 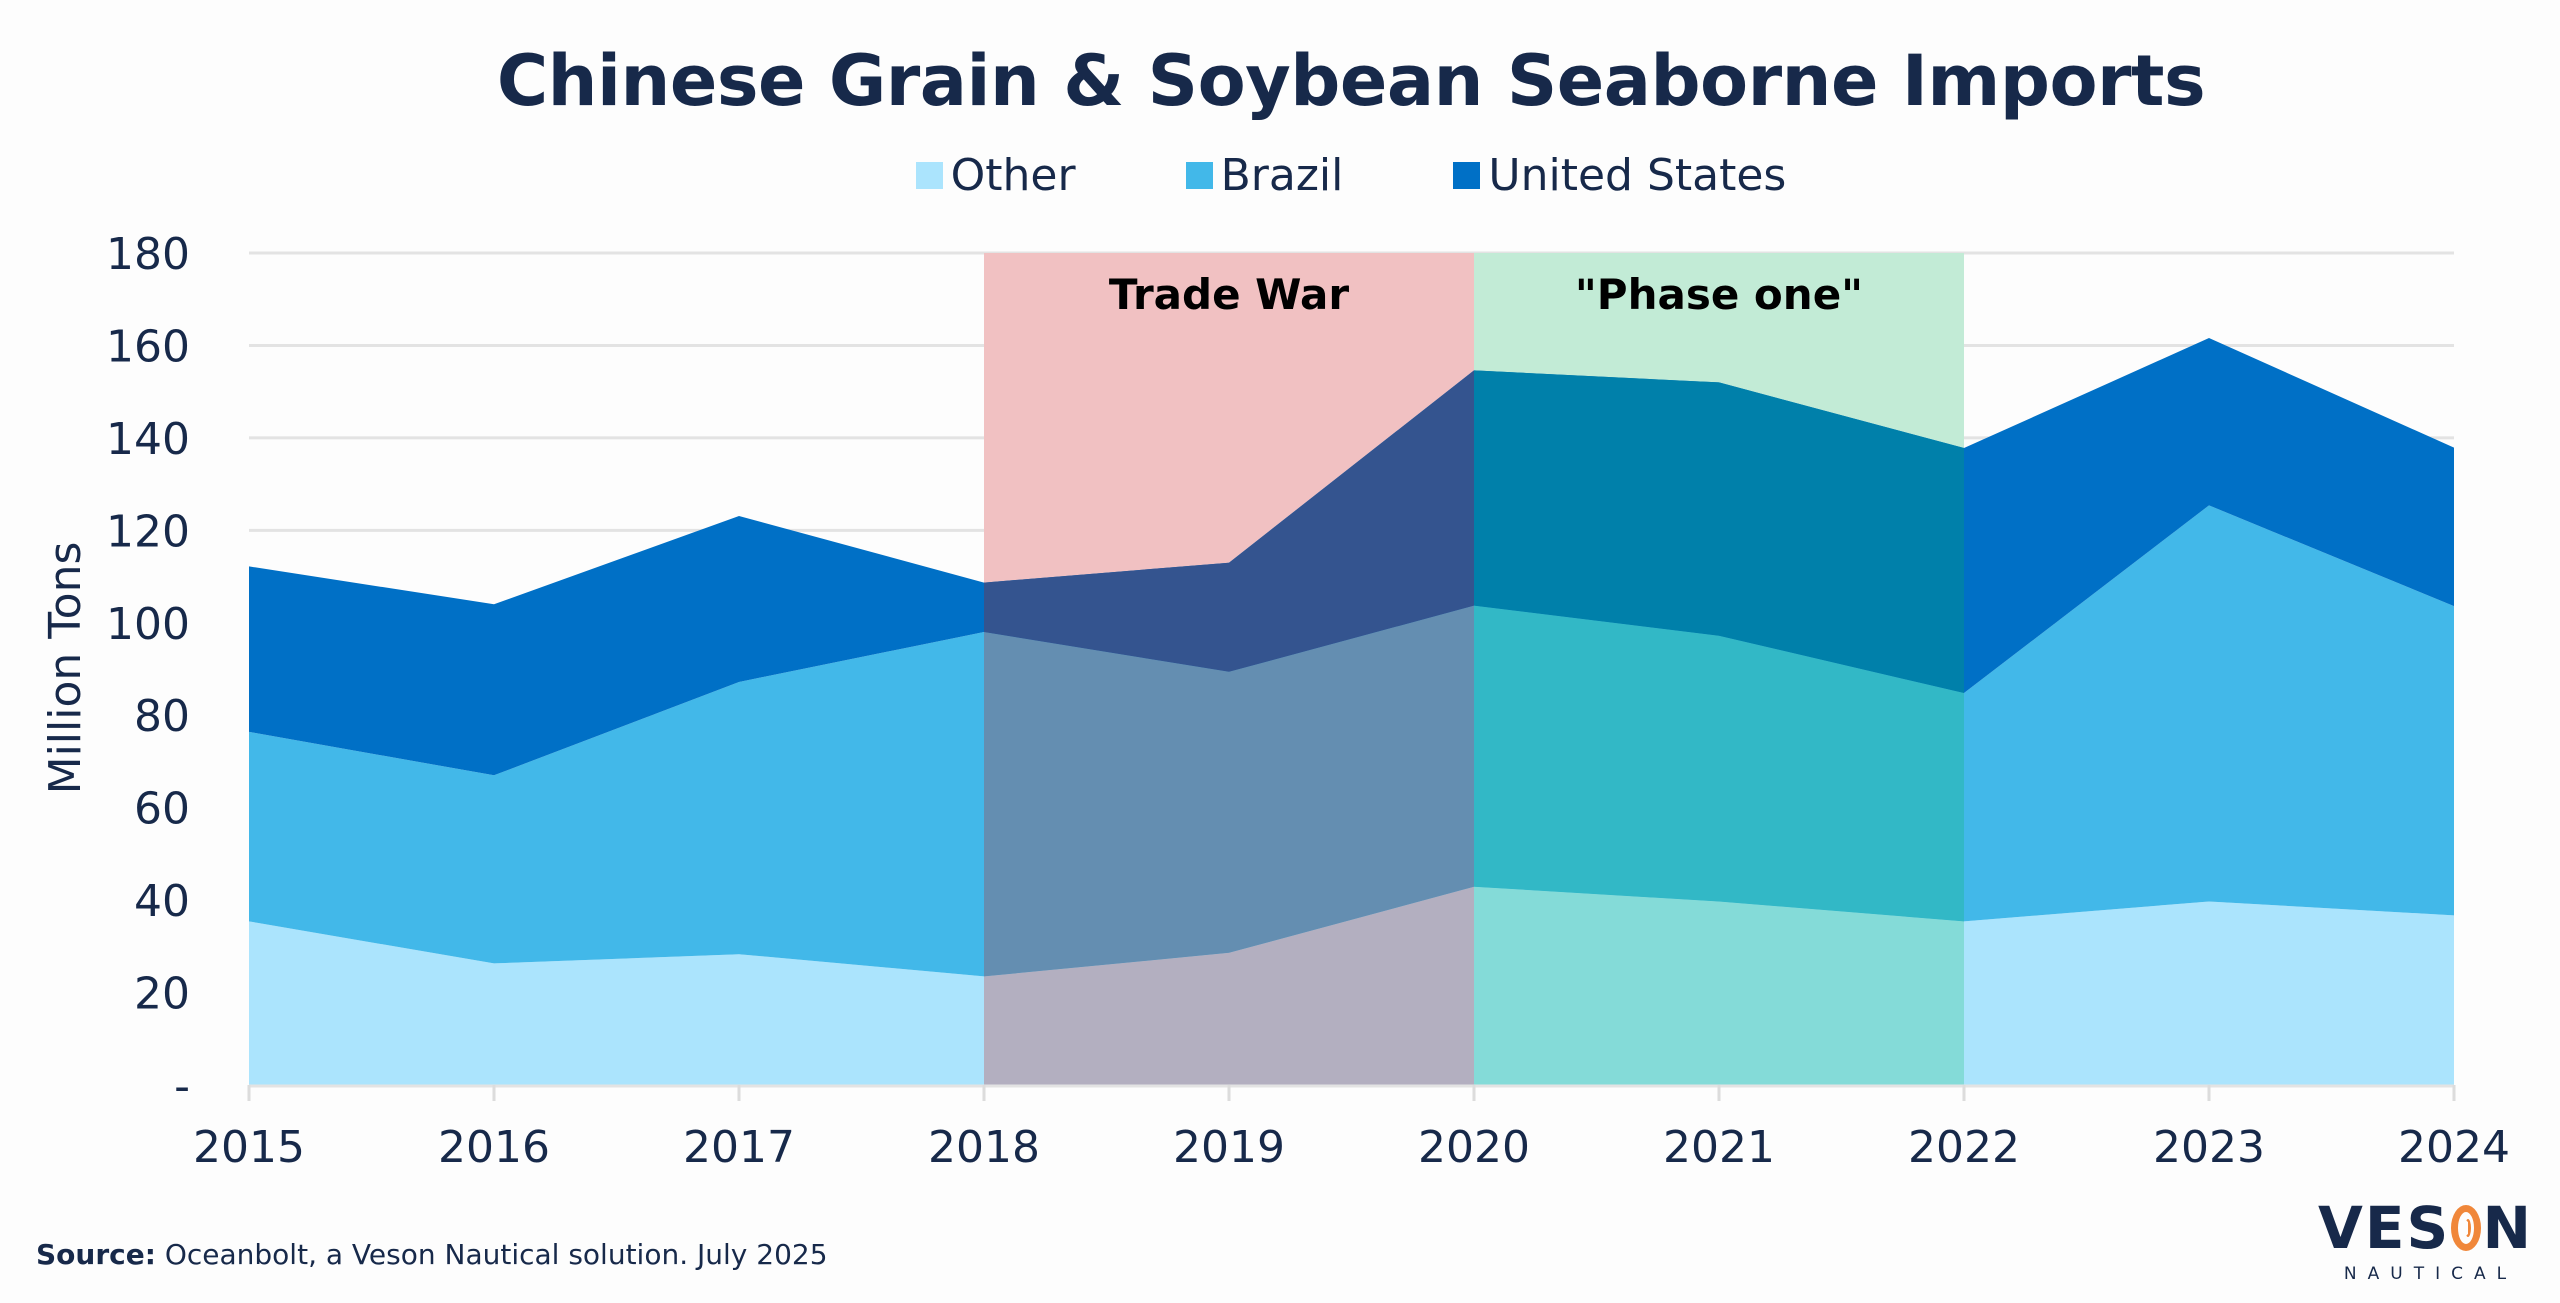 What do you see at coordinates (249, 1147) in the screenshot?
I see `x-tick-label: 2015` at bounding box center [249, 1147].